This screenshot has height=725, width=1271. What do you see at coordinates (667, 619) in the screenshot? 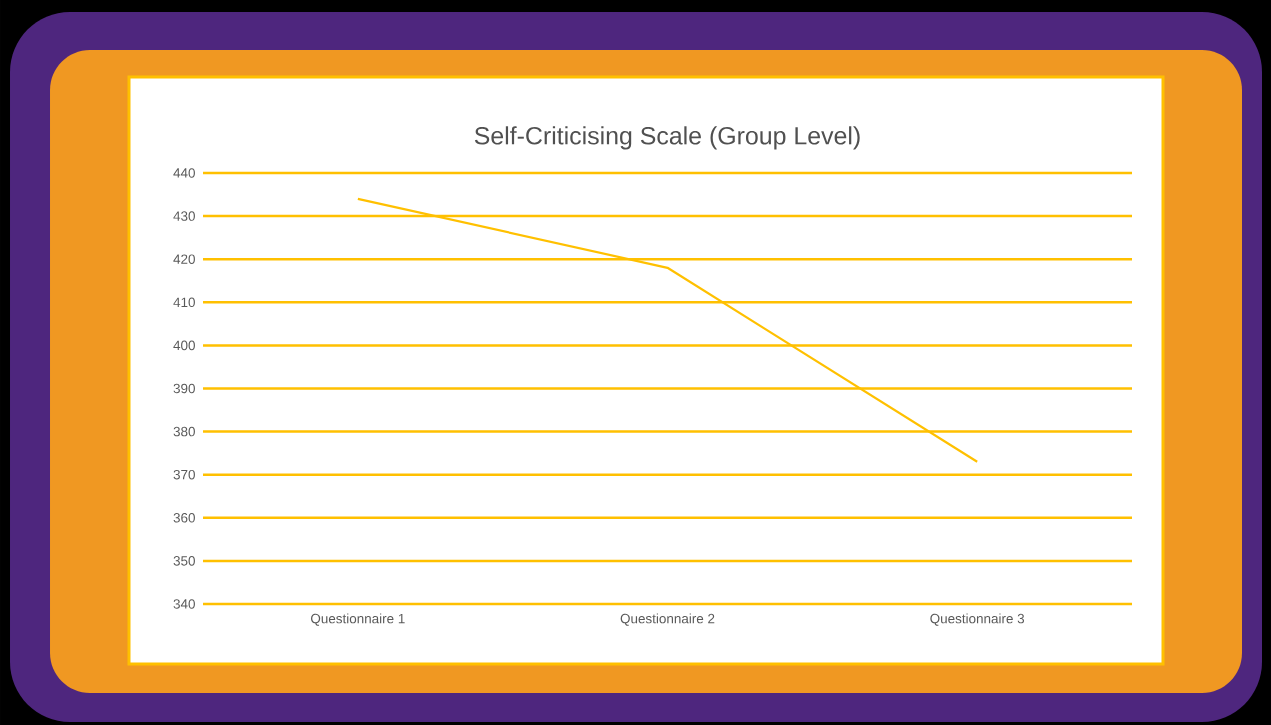
I see `x-tick-label: Questionnaire 2` at bounding box center [667, 619].